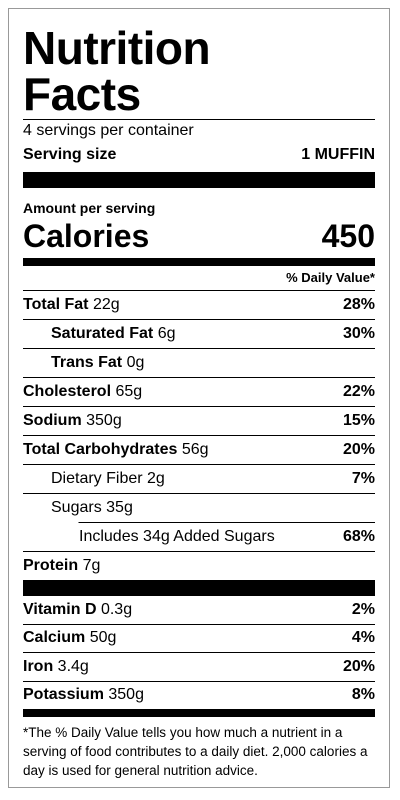  What do you see at coordinates (56, 304) in the screenshot?
I see `nutrient-name: Total Fat` at bounding box center [56, 304].